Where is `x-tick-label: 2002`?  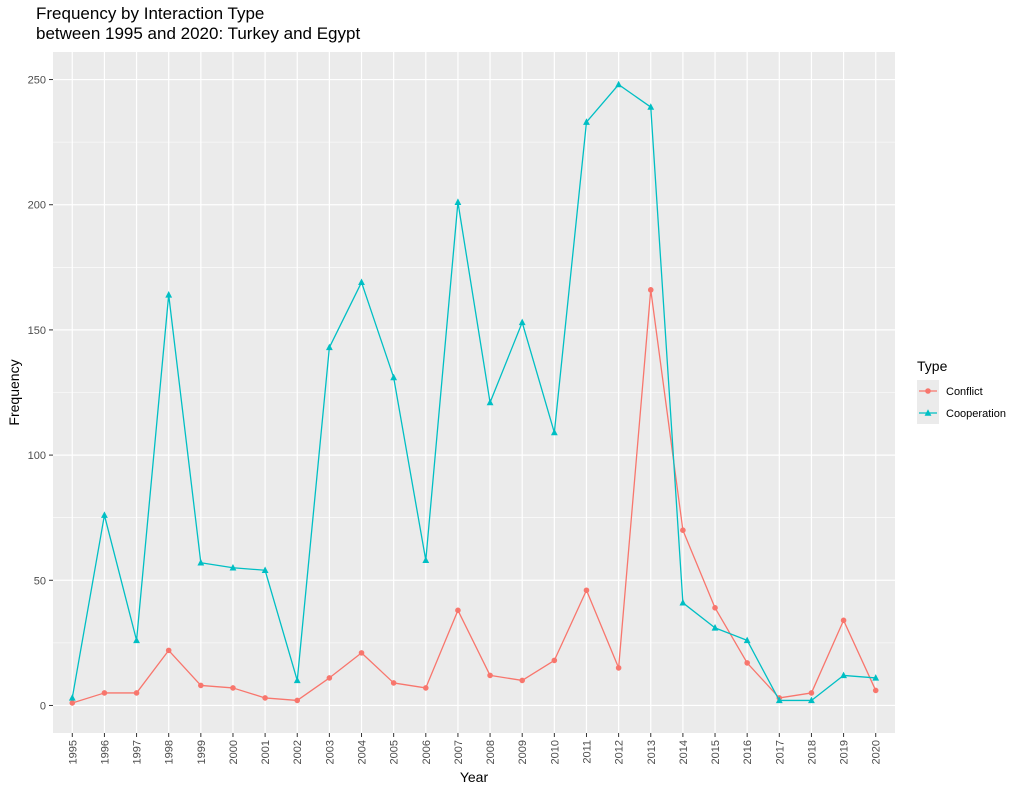
x-tick-label: 2002 is located at coordinates (298, 752).